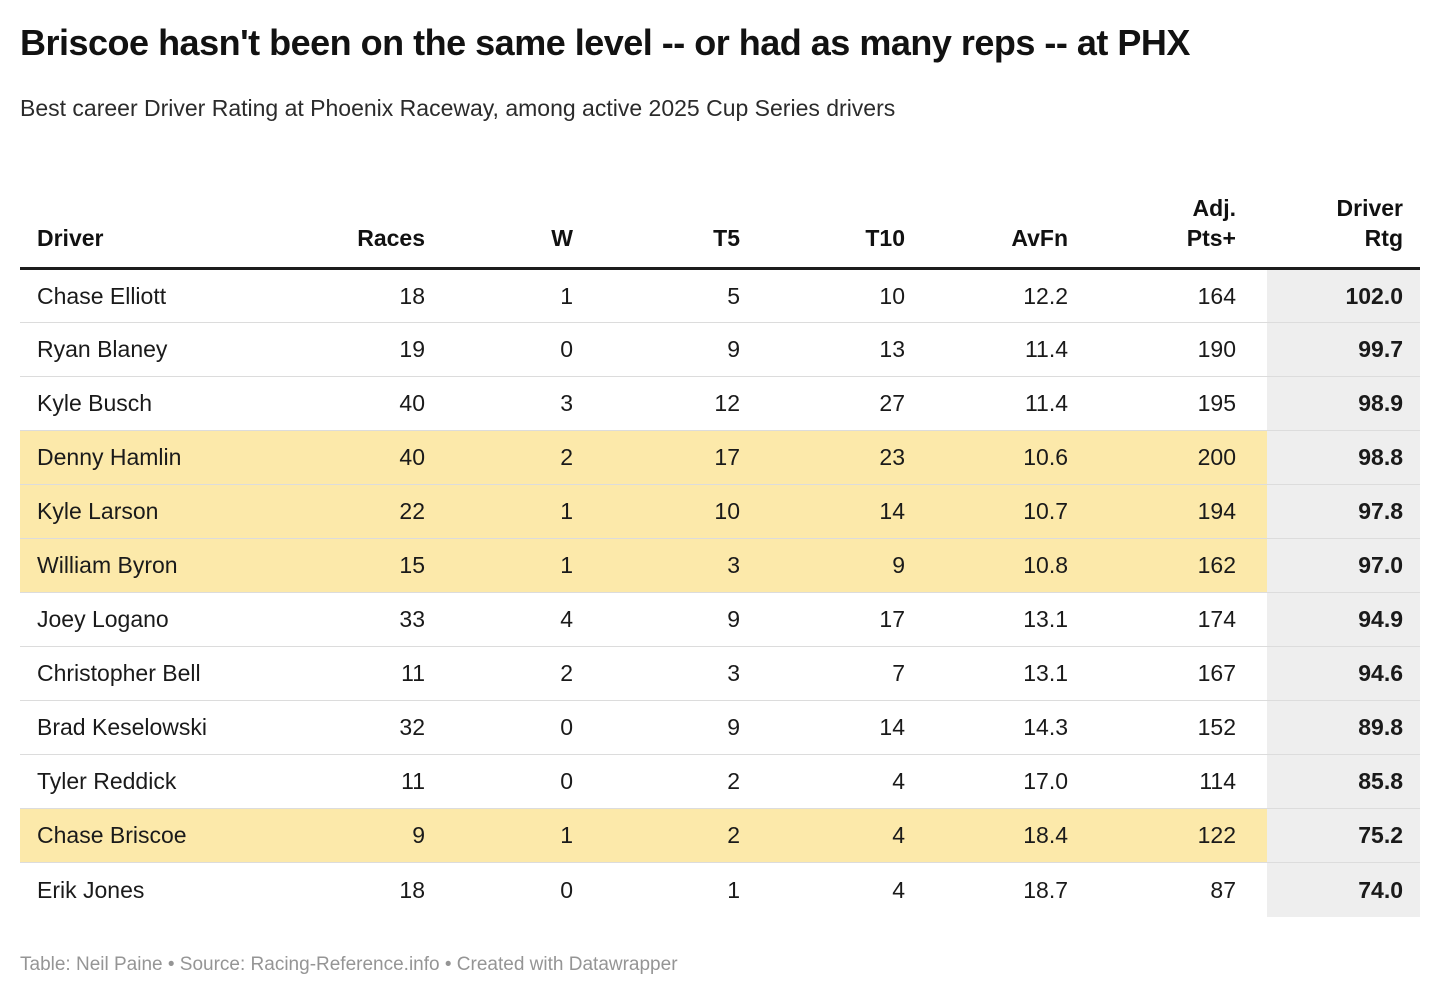  Describe the element at coordinates (172, 674) in the screenshot. I see `cell-driver: Christopher Bell` at that location.